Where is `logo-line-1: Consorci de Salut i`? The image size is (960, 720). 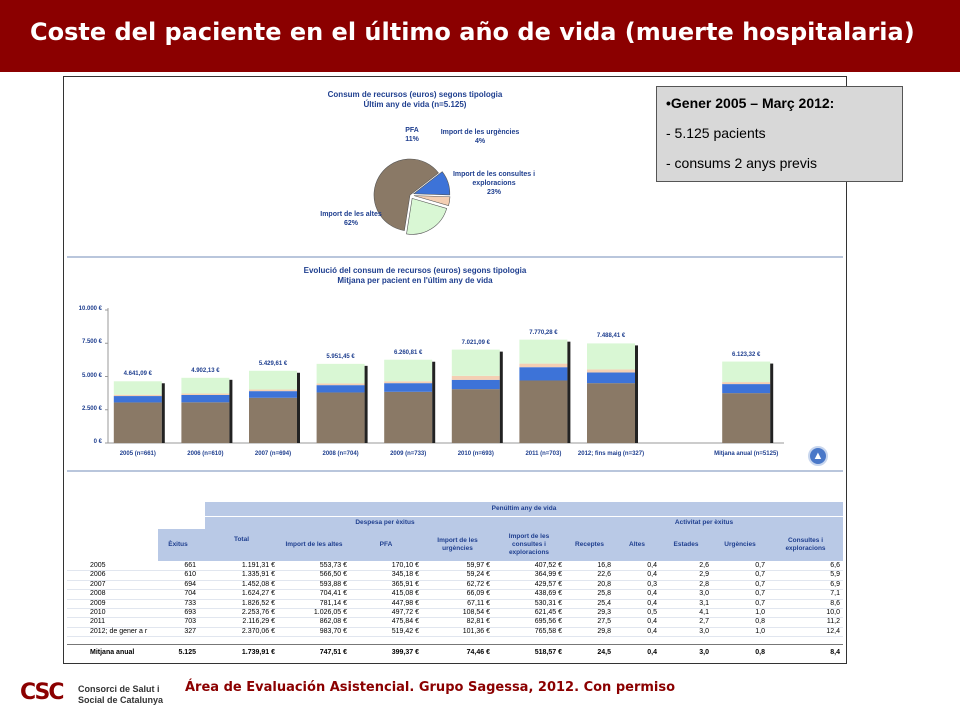 logo-line-1: Consorci de Salut i is located at coordinates (119, 689).